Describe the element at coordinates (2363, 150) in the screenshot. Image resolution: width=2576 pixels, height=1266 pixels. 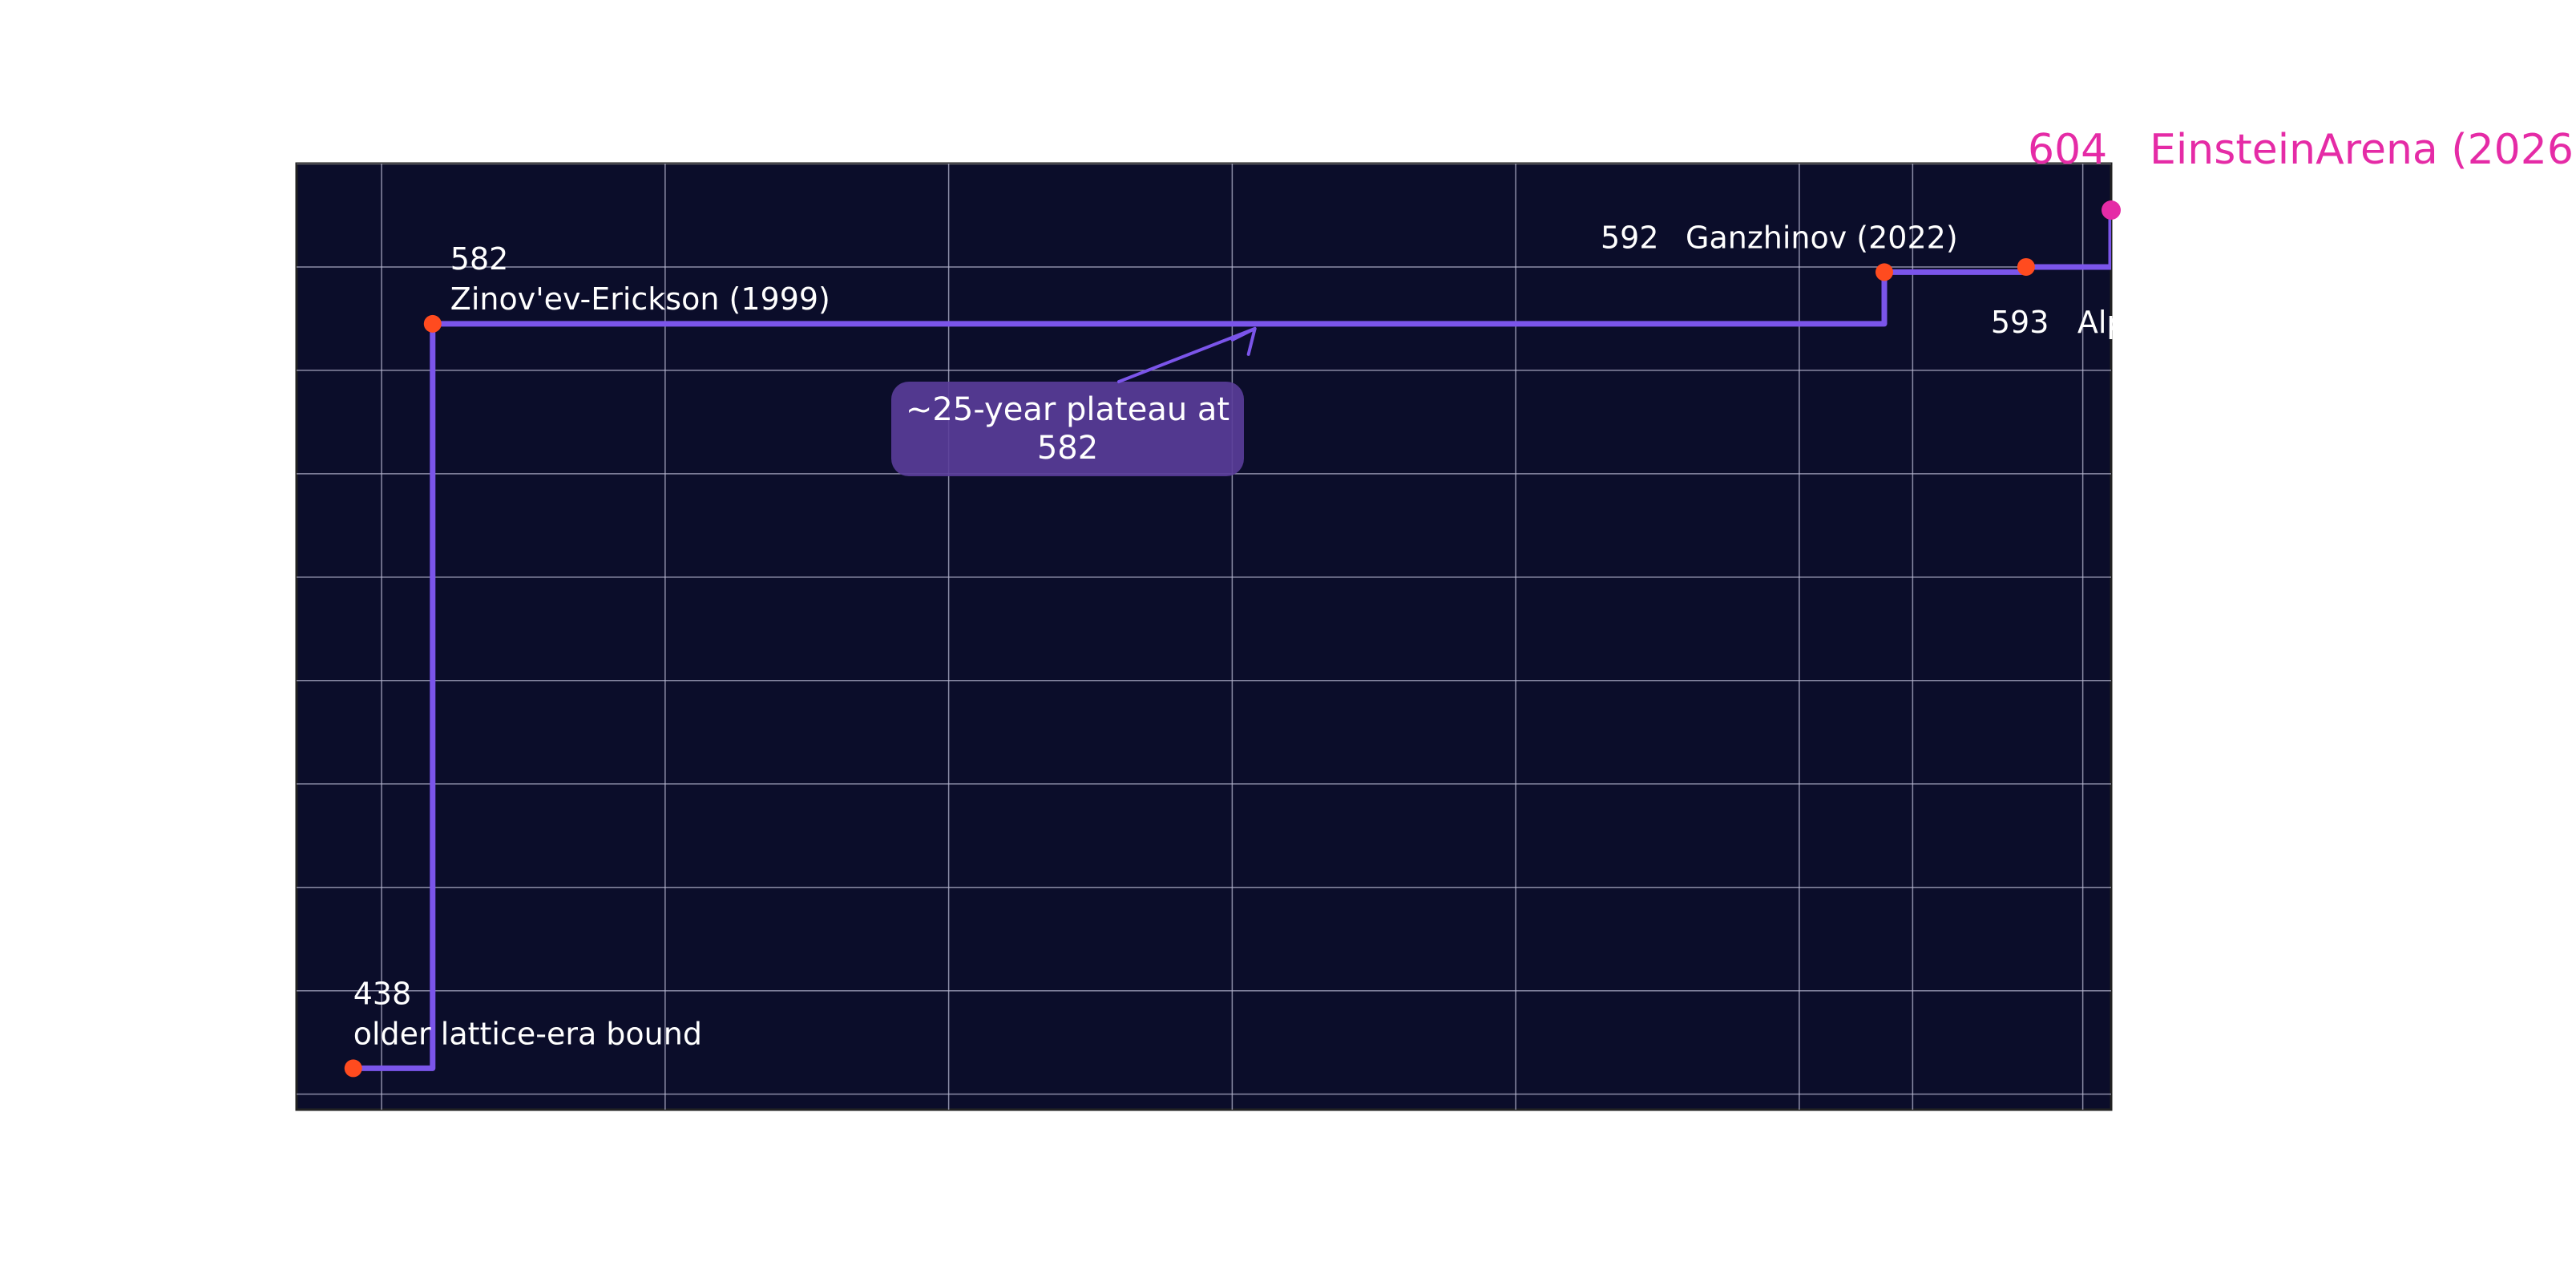
I see `point-name-label-highlight: EinsteinArena (2026)` at that location.